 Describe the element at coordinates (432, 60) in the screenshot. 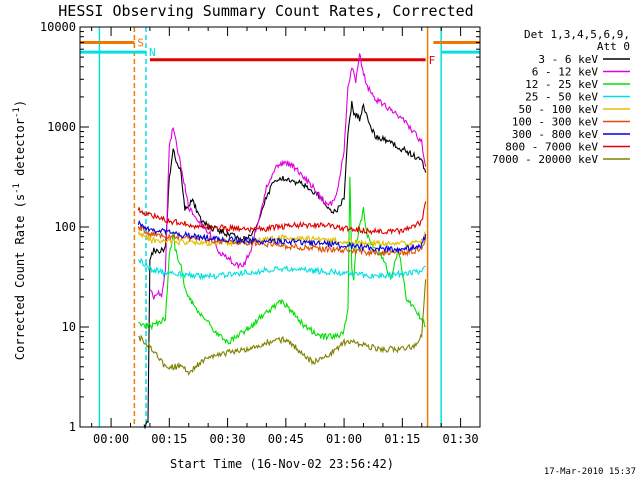

I see `flag-label-F: F` at that location.